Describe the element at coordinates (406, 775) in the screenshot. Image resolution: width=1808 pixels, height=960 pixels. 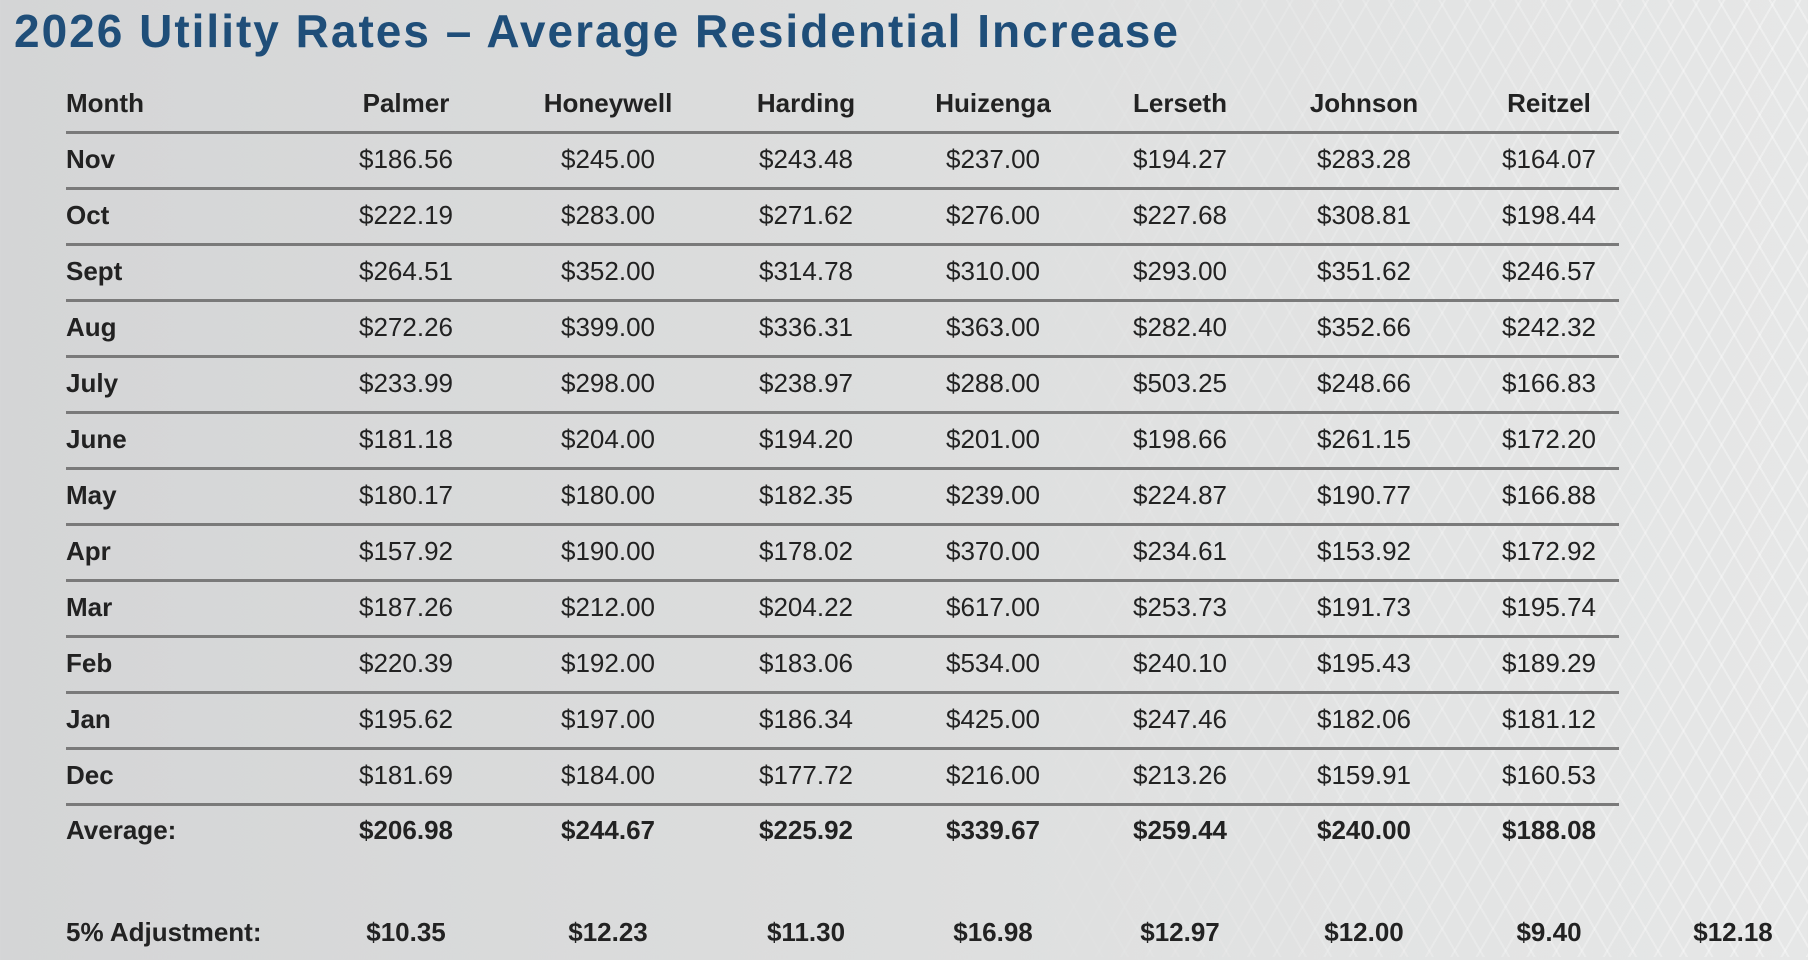
I see `value-cell: $181.69` at that location.